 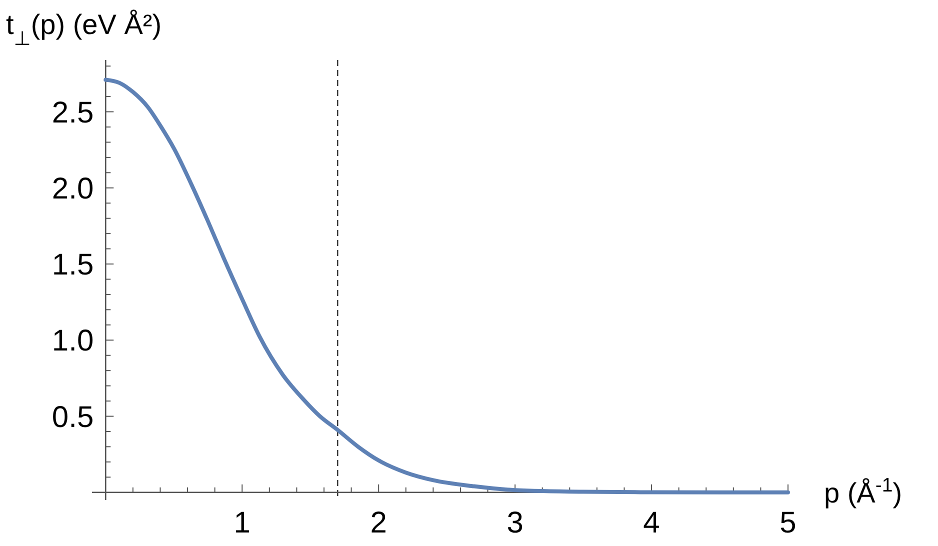 What do you see at coordinates (242, 523) in the screenshot?
I see `x-tick-label: 1` at bounding box center [242, 523].